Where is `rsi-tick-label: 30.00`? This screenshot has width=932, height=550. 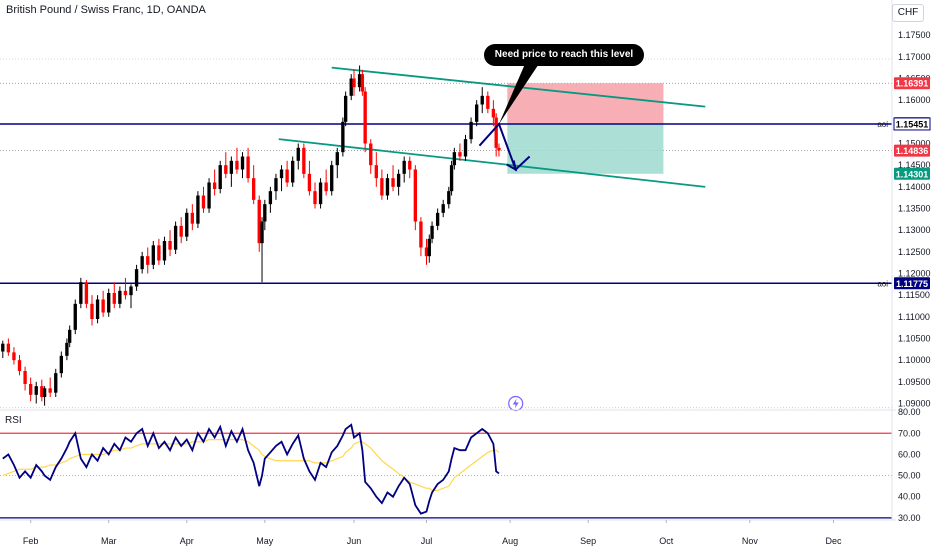
rsi-tick-label: 30.00 is located at coordinates (909, 518).